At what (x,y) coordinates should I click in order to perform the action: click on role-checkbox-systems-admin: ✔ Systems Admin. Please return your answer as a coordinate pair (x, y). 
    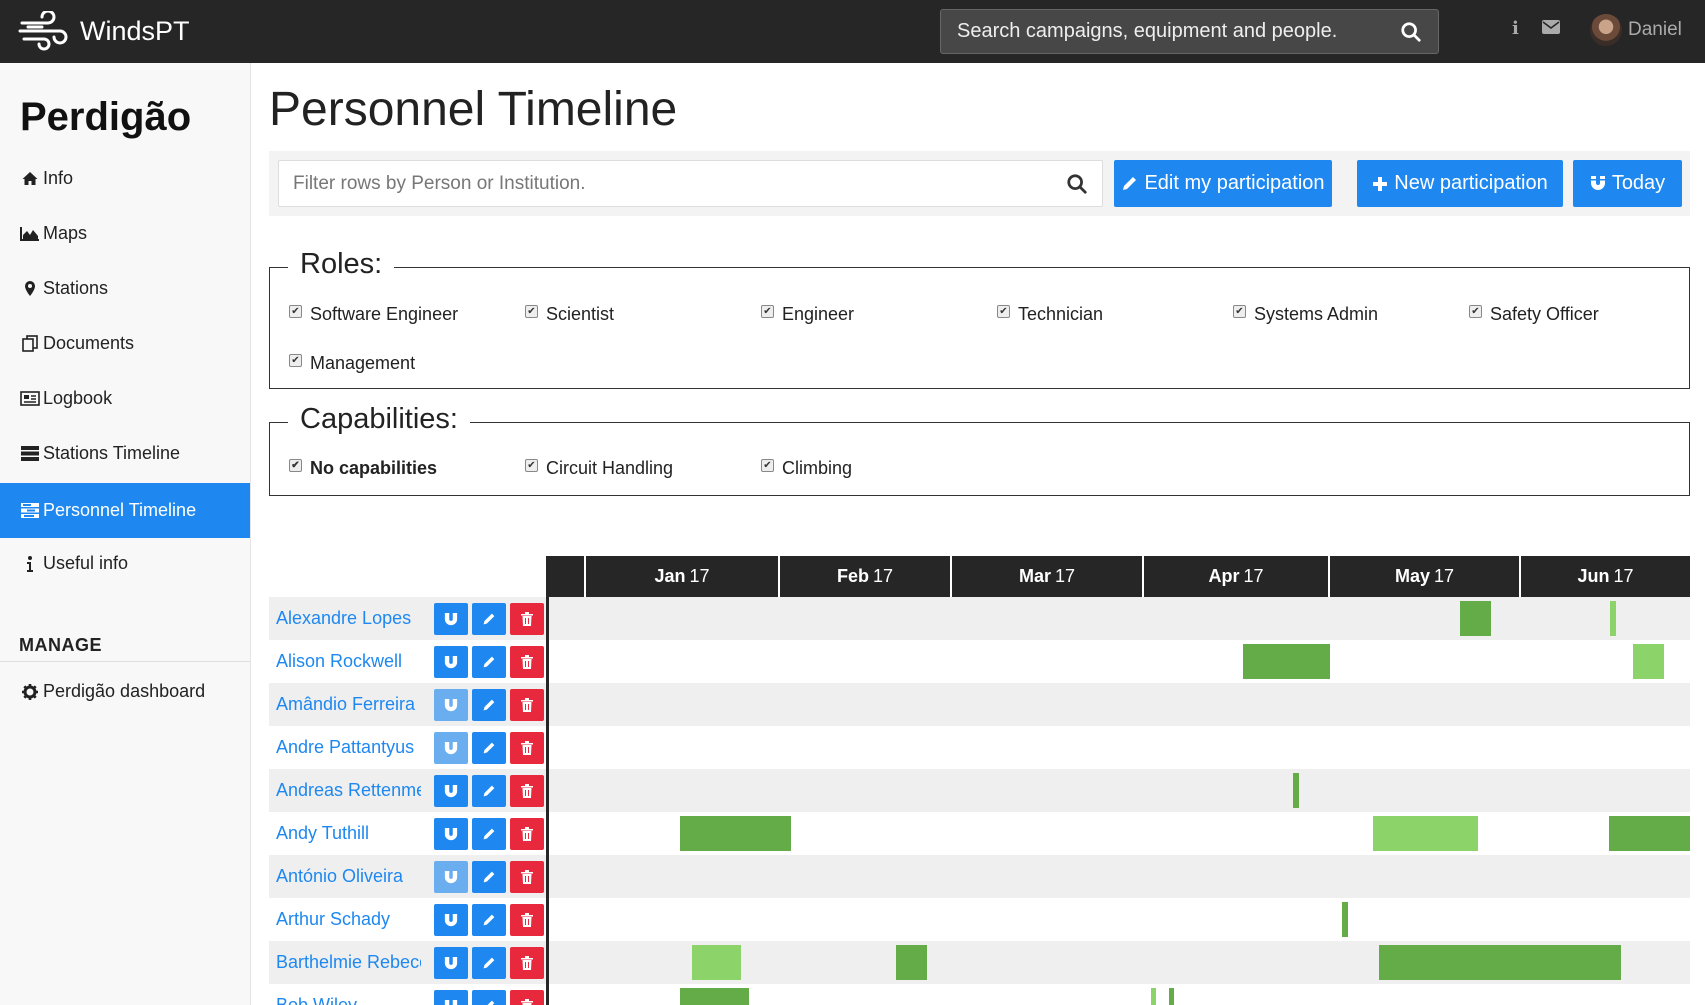
    Looking at the image, I should click on (1305, 314).